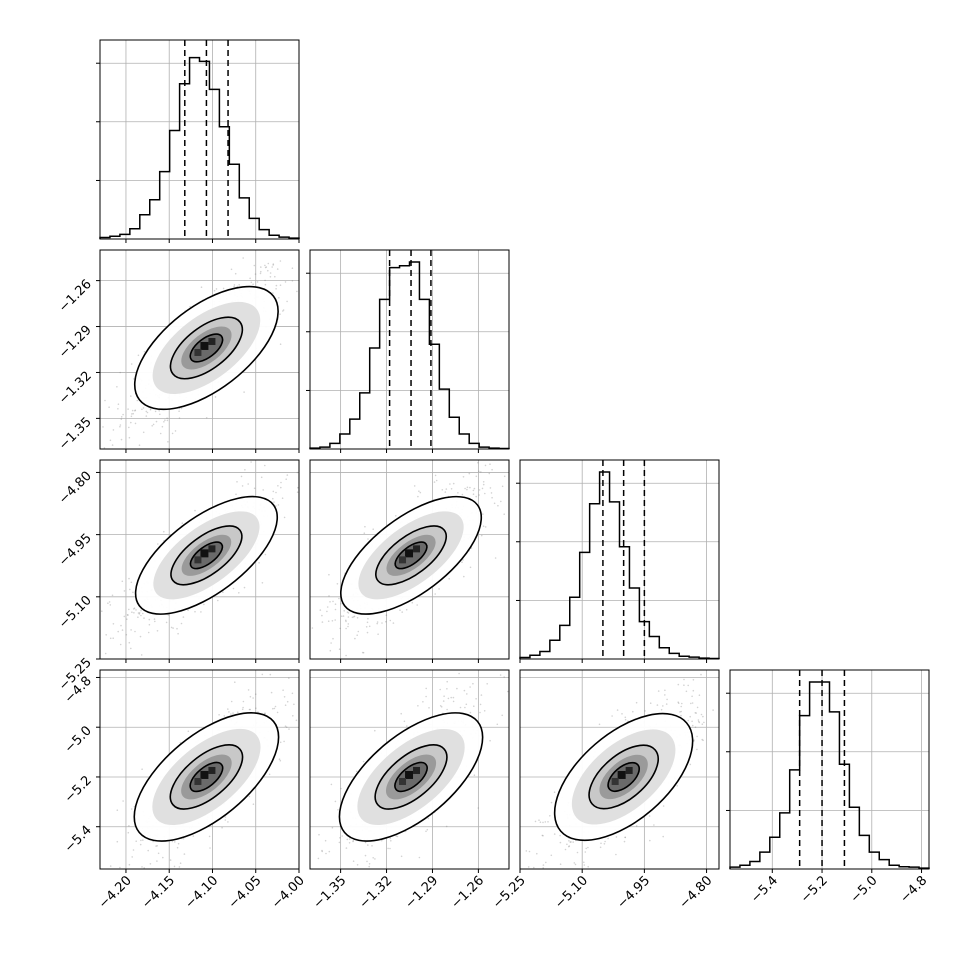  Describe the element at coordinates (409, 349) in the screenshot. I see `panel-frame` at that location.